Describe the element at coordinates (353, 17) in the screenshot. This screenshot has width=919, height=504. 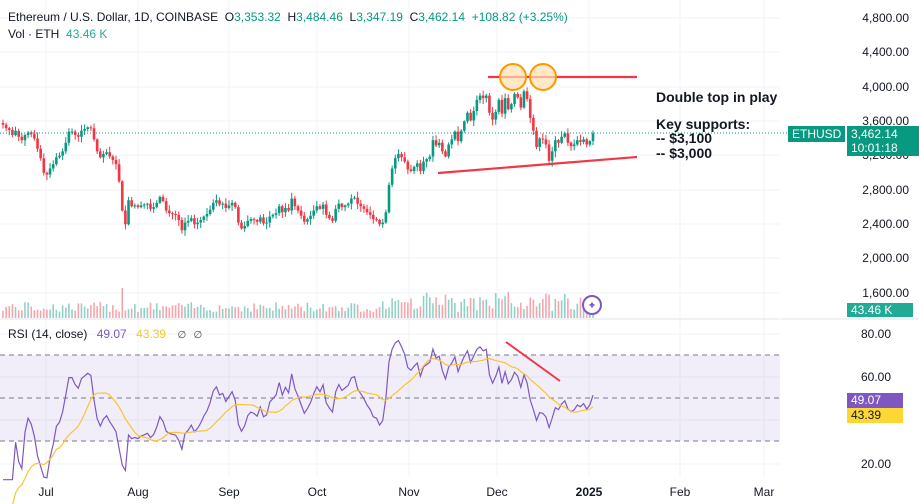
I see `low-label: L` at that location.